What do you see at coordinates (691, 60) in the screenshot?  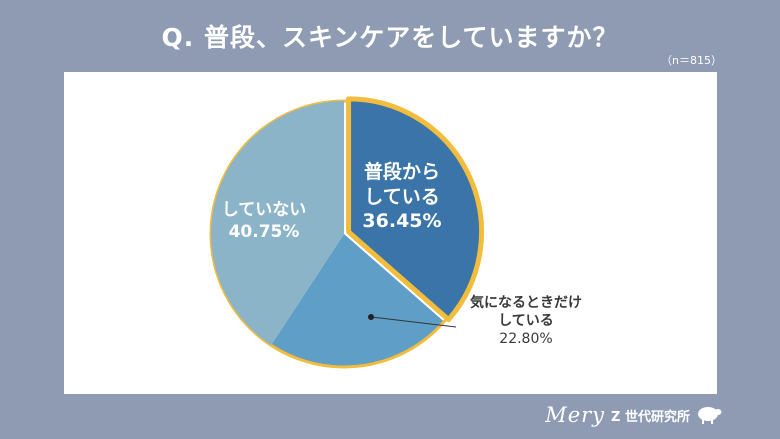 I see `sample-size: （n＝815）` at bounding box center [691, 60].